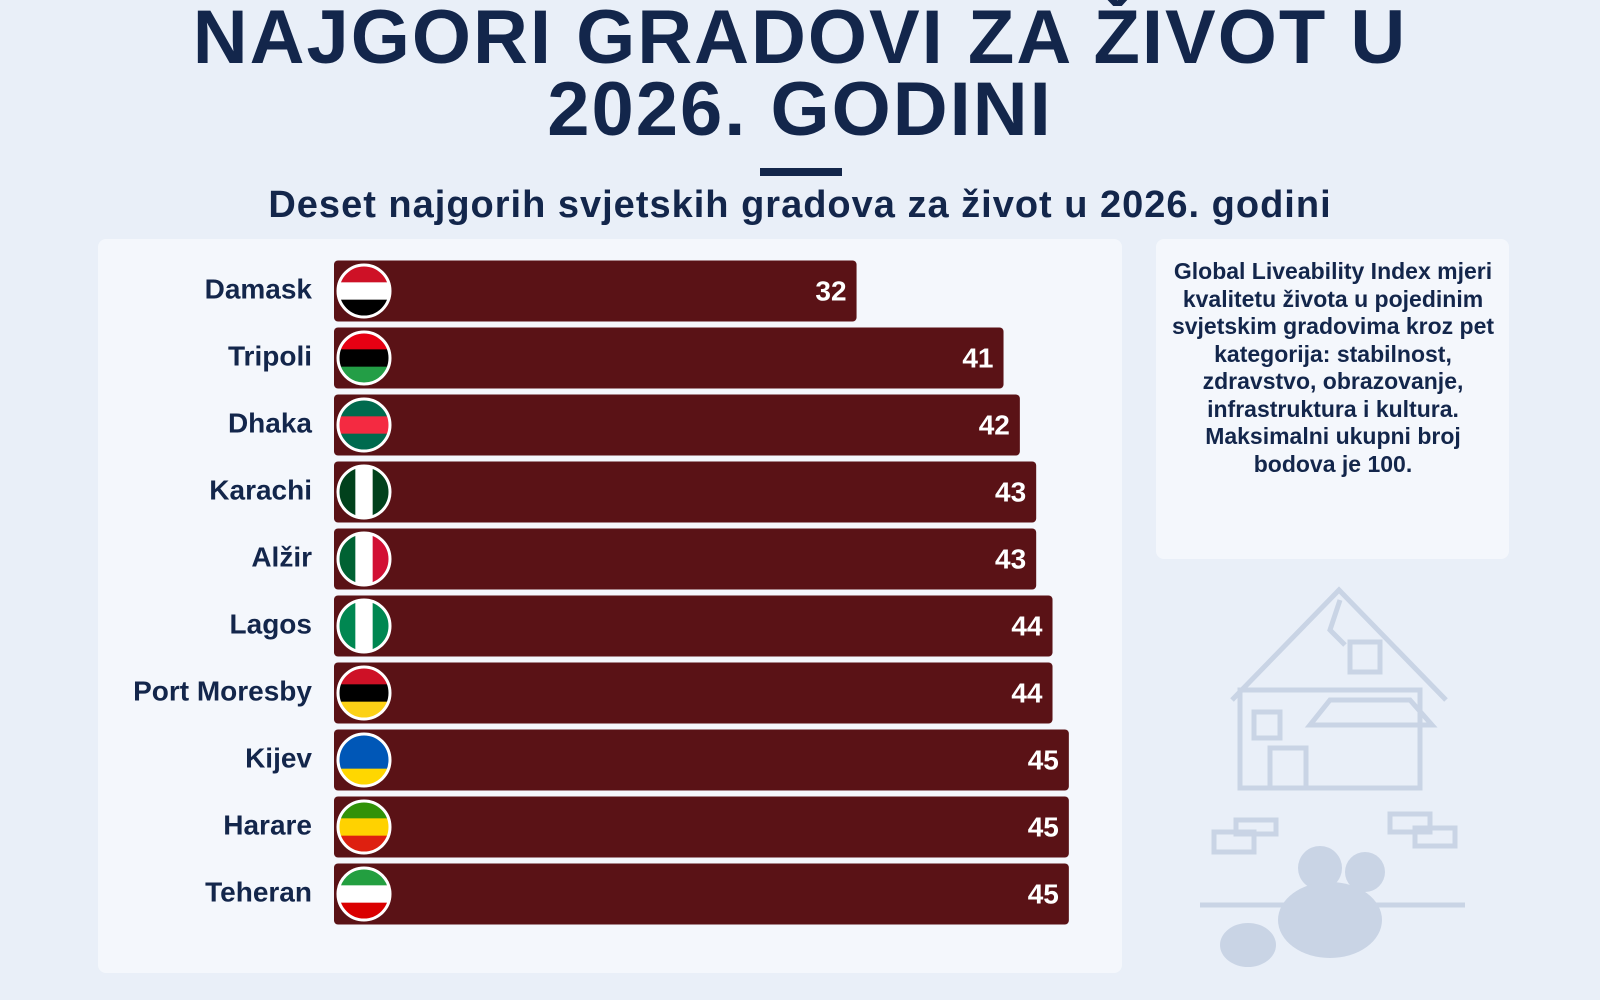 The height and width of the screenshot is (1000, 1600). Describe the element at coordinates (271, 623) in the screenshot. I see `category-label: Lagos` at that location.